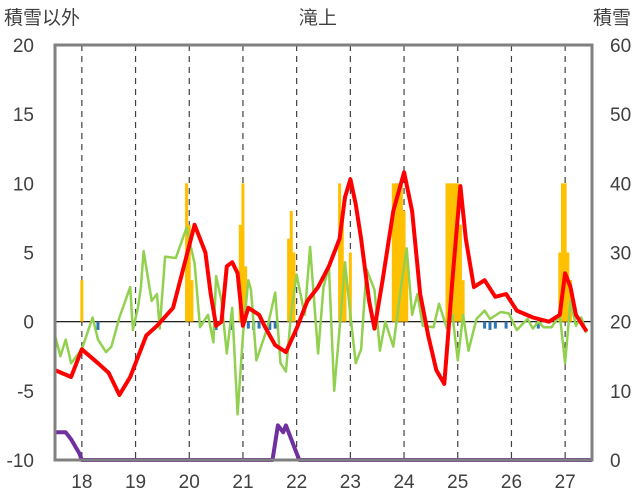 This screenshot has width=636, height=501. I want to click on x-axis-tick-labels: 18 19 20 21 22 23 24 25 26 27, so click(323, 482).